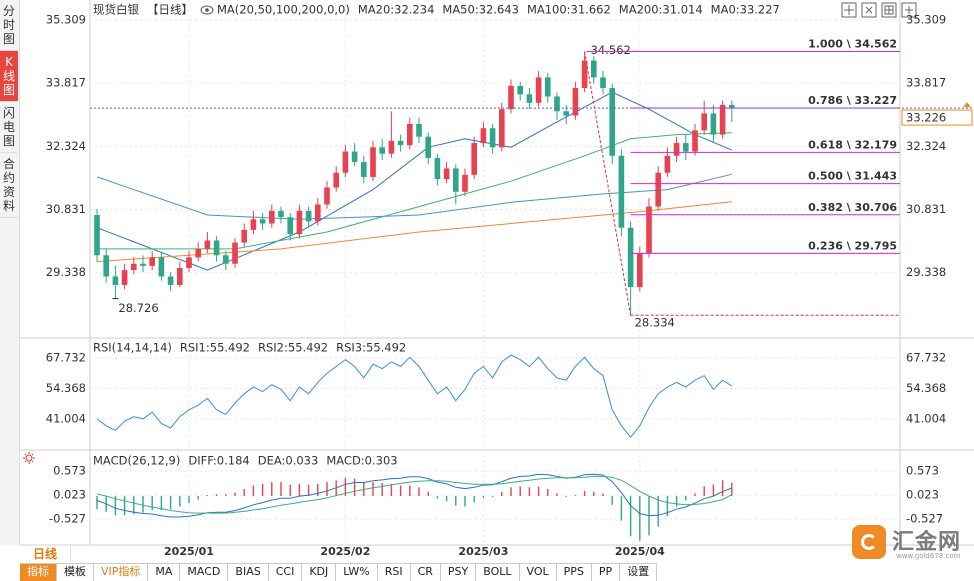 This screenshot has width=974, height=581. Describe the element at coordinates (926, 388) in the screenshot. I see `y-tick-label-right: 54.368` at that location.